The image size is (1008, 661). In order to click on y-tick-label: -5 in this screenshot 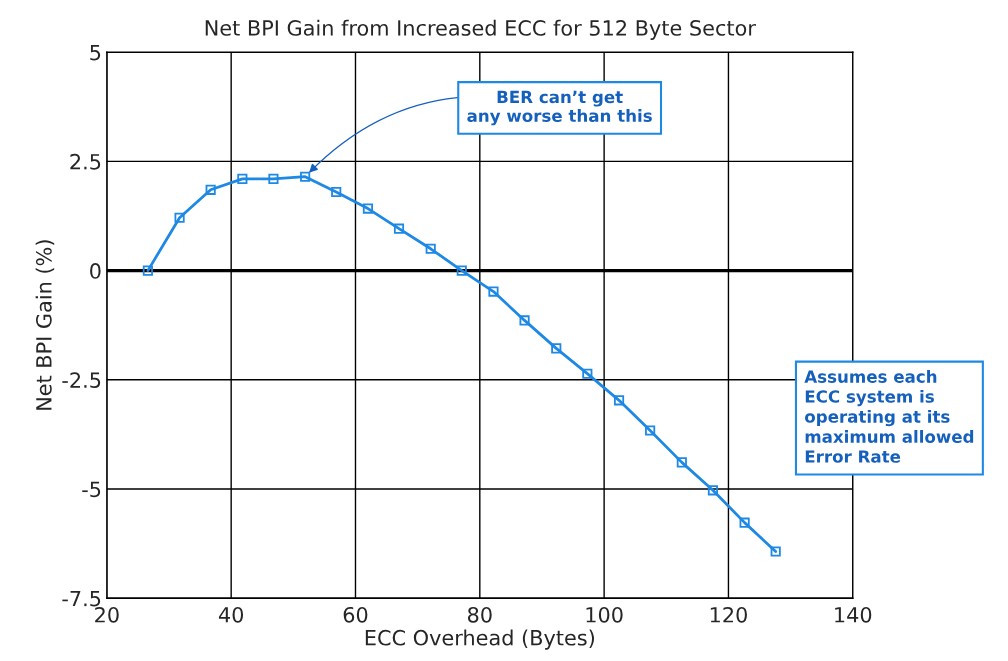, I will do `click(91, 489)`.